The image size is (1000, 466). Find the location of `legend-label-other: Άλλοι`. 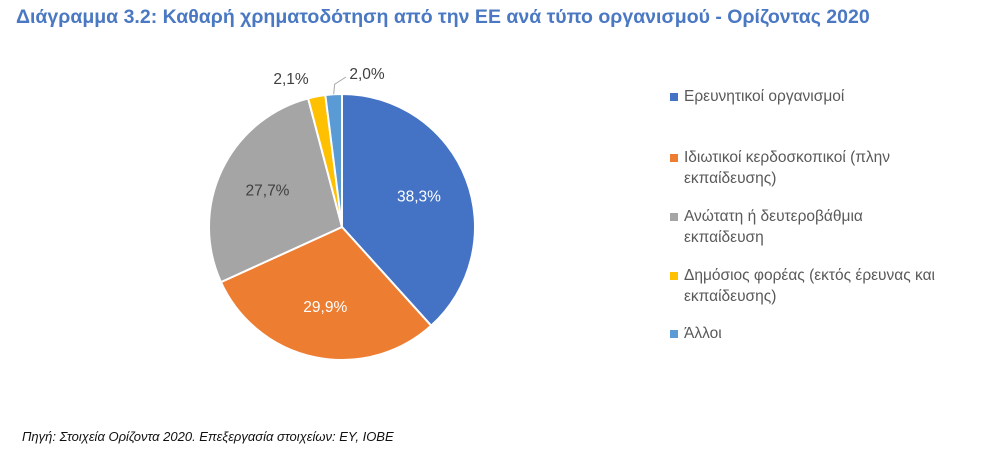

legend-label-other: Άλλοι is located at coordinates (703, 333).